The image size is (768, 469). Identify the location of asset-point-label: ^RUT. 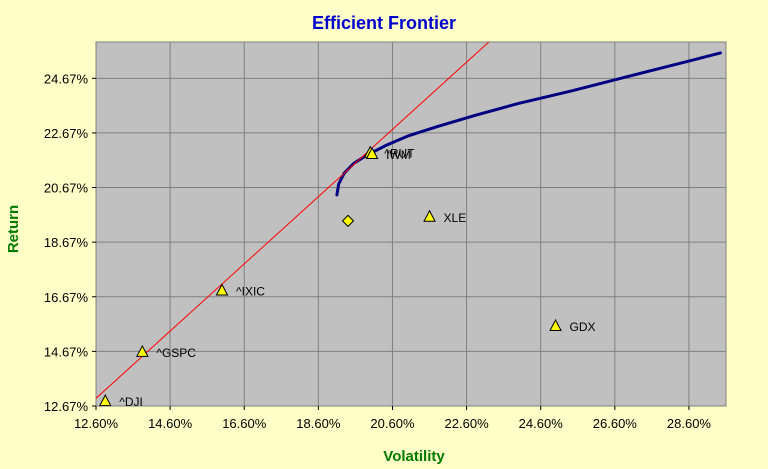
(399, 154).